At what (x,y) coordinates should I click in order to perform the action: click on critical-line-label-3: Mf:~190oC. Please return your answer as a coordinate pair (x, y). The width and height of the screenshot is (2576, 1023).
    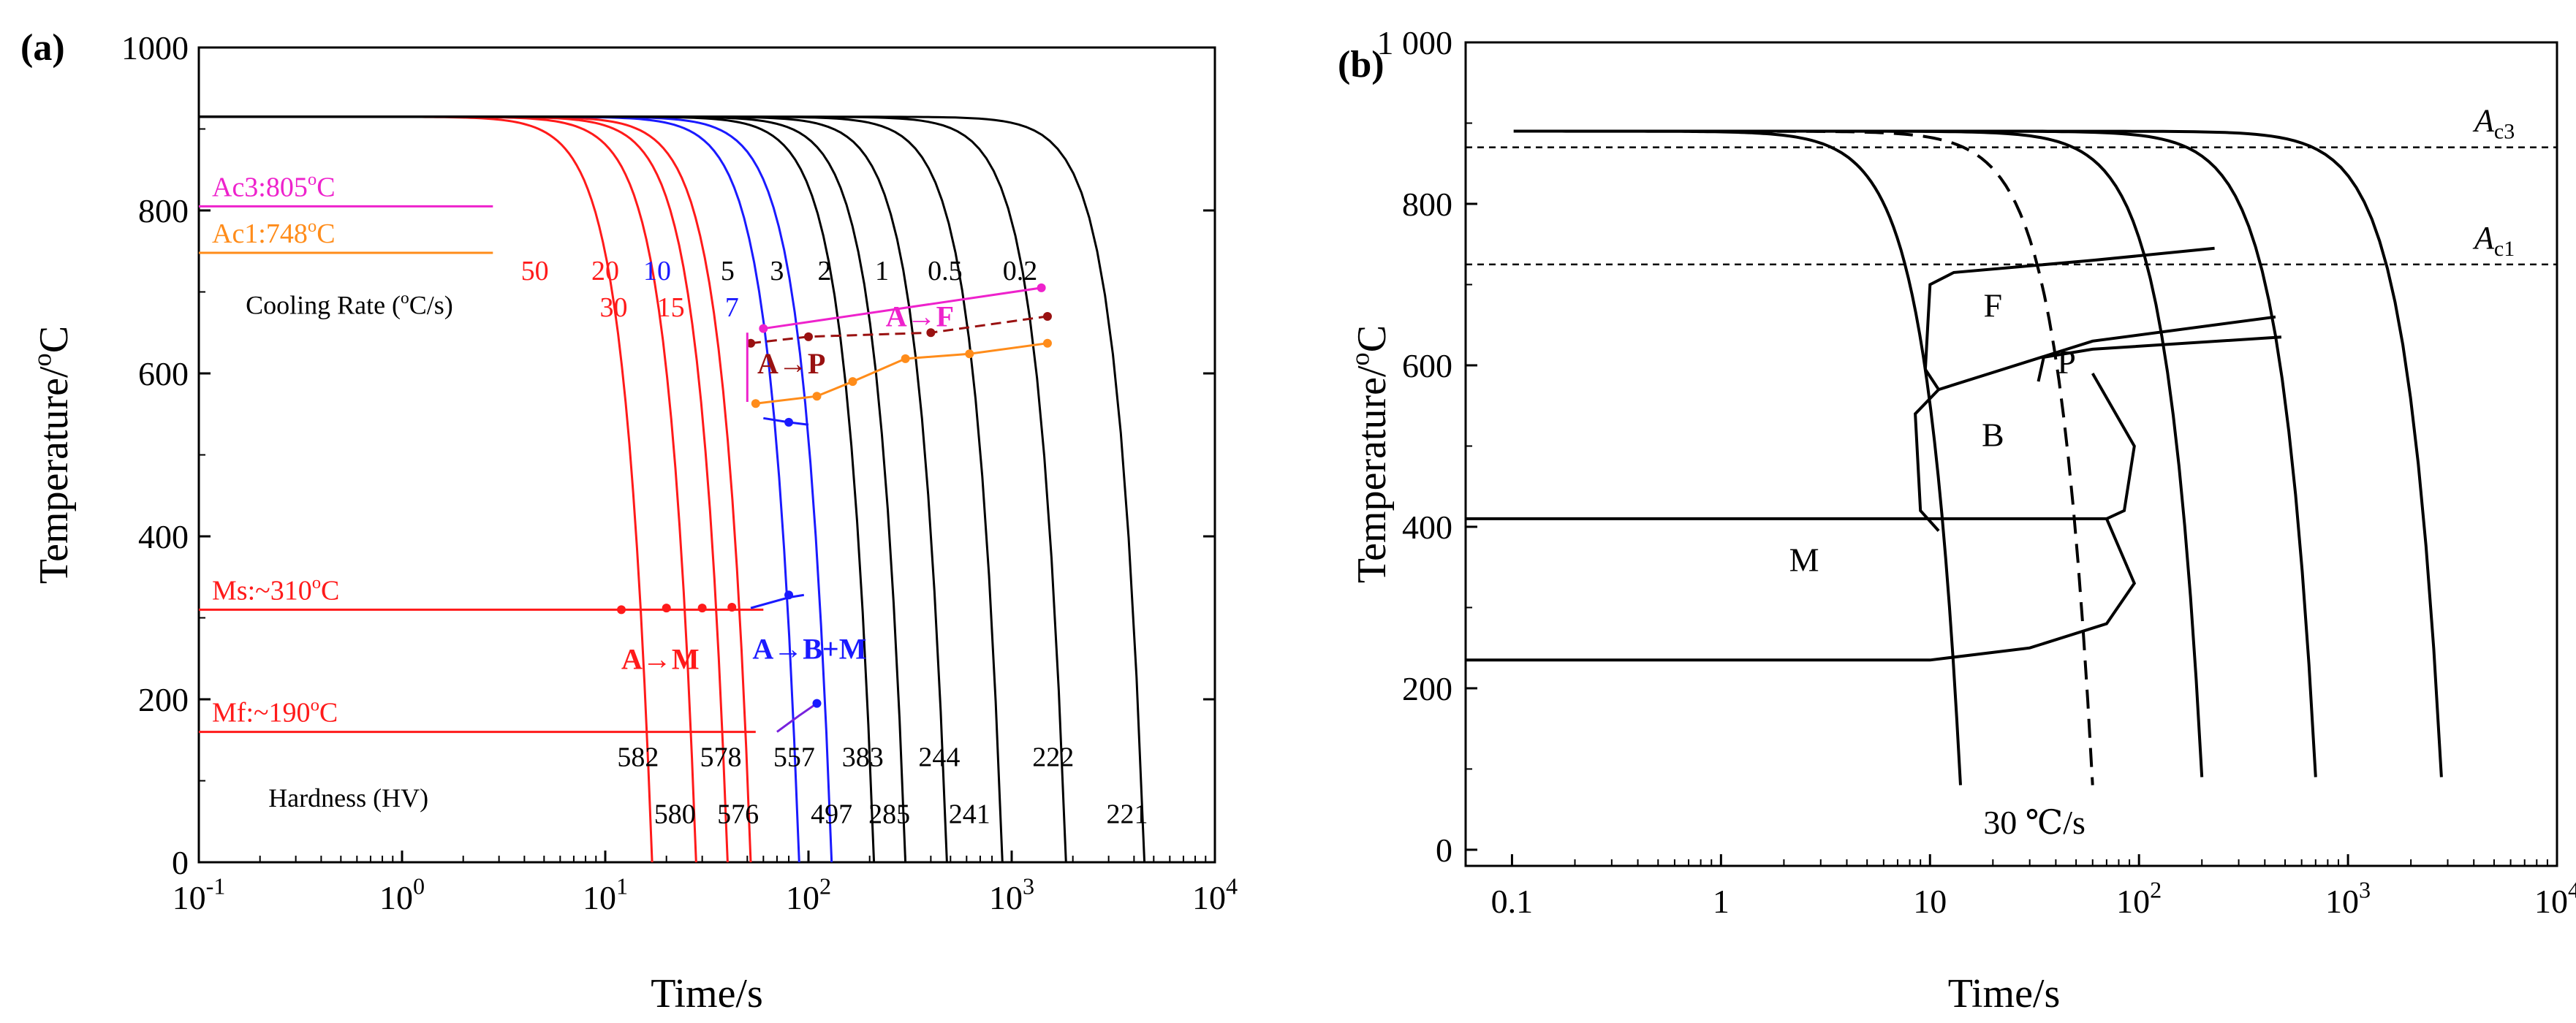
    Looking at the image, I should click on (275, 711).